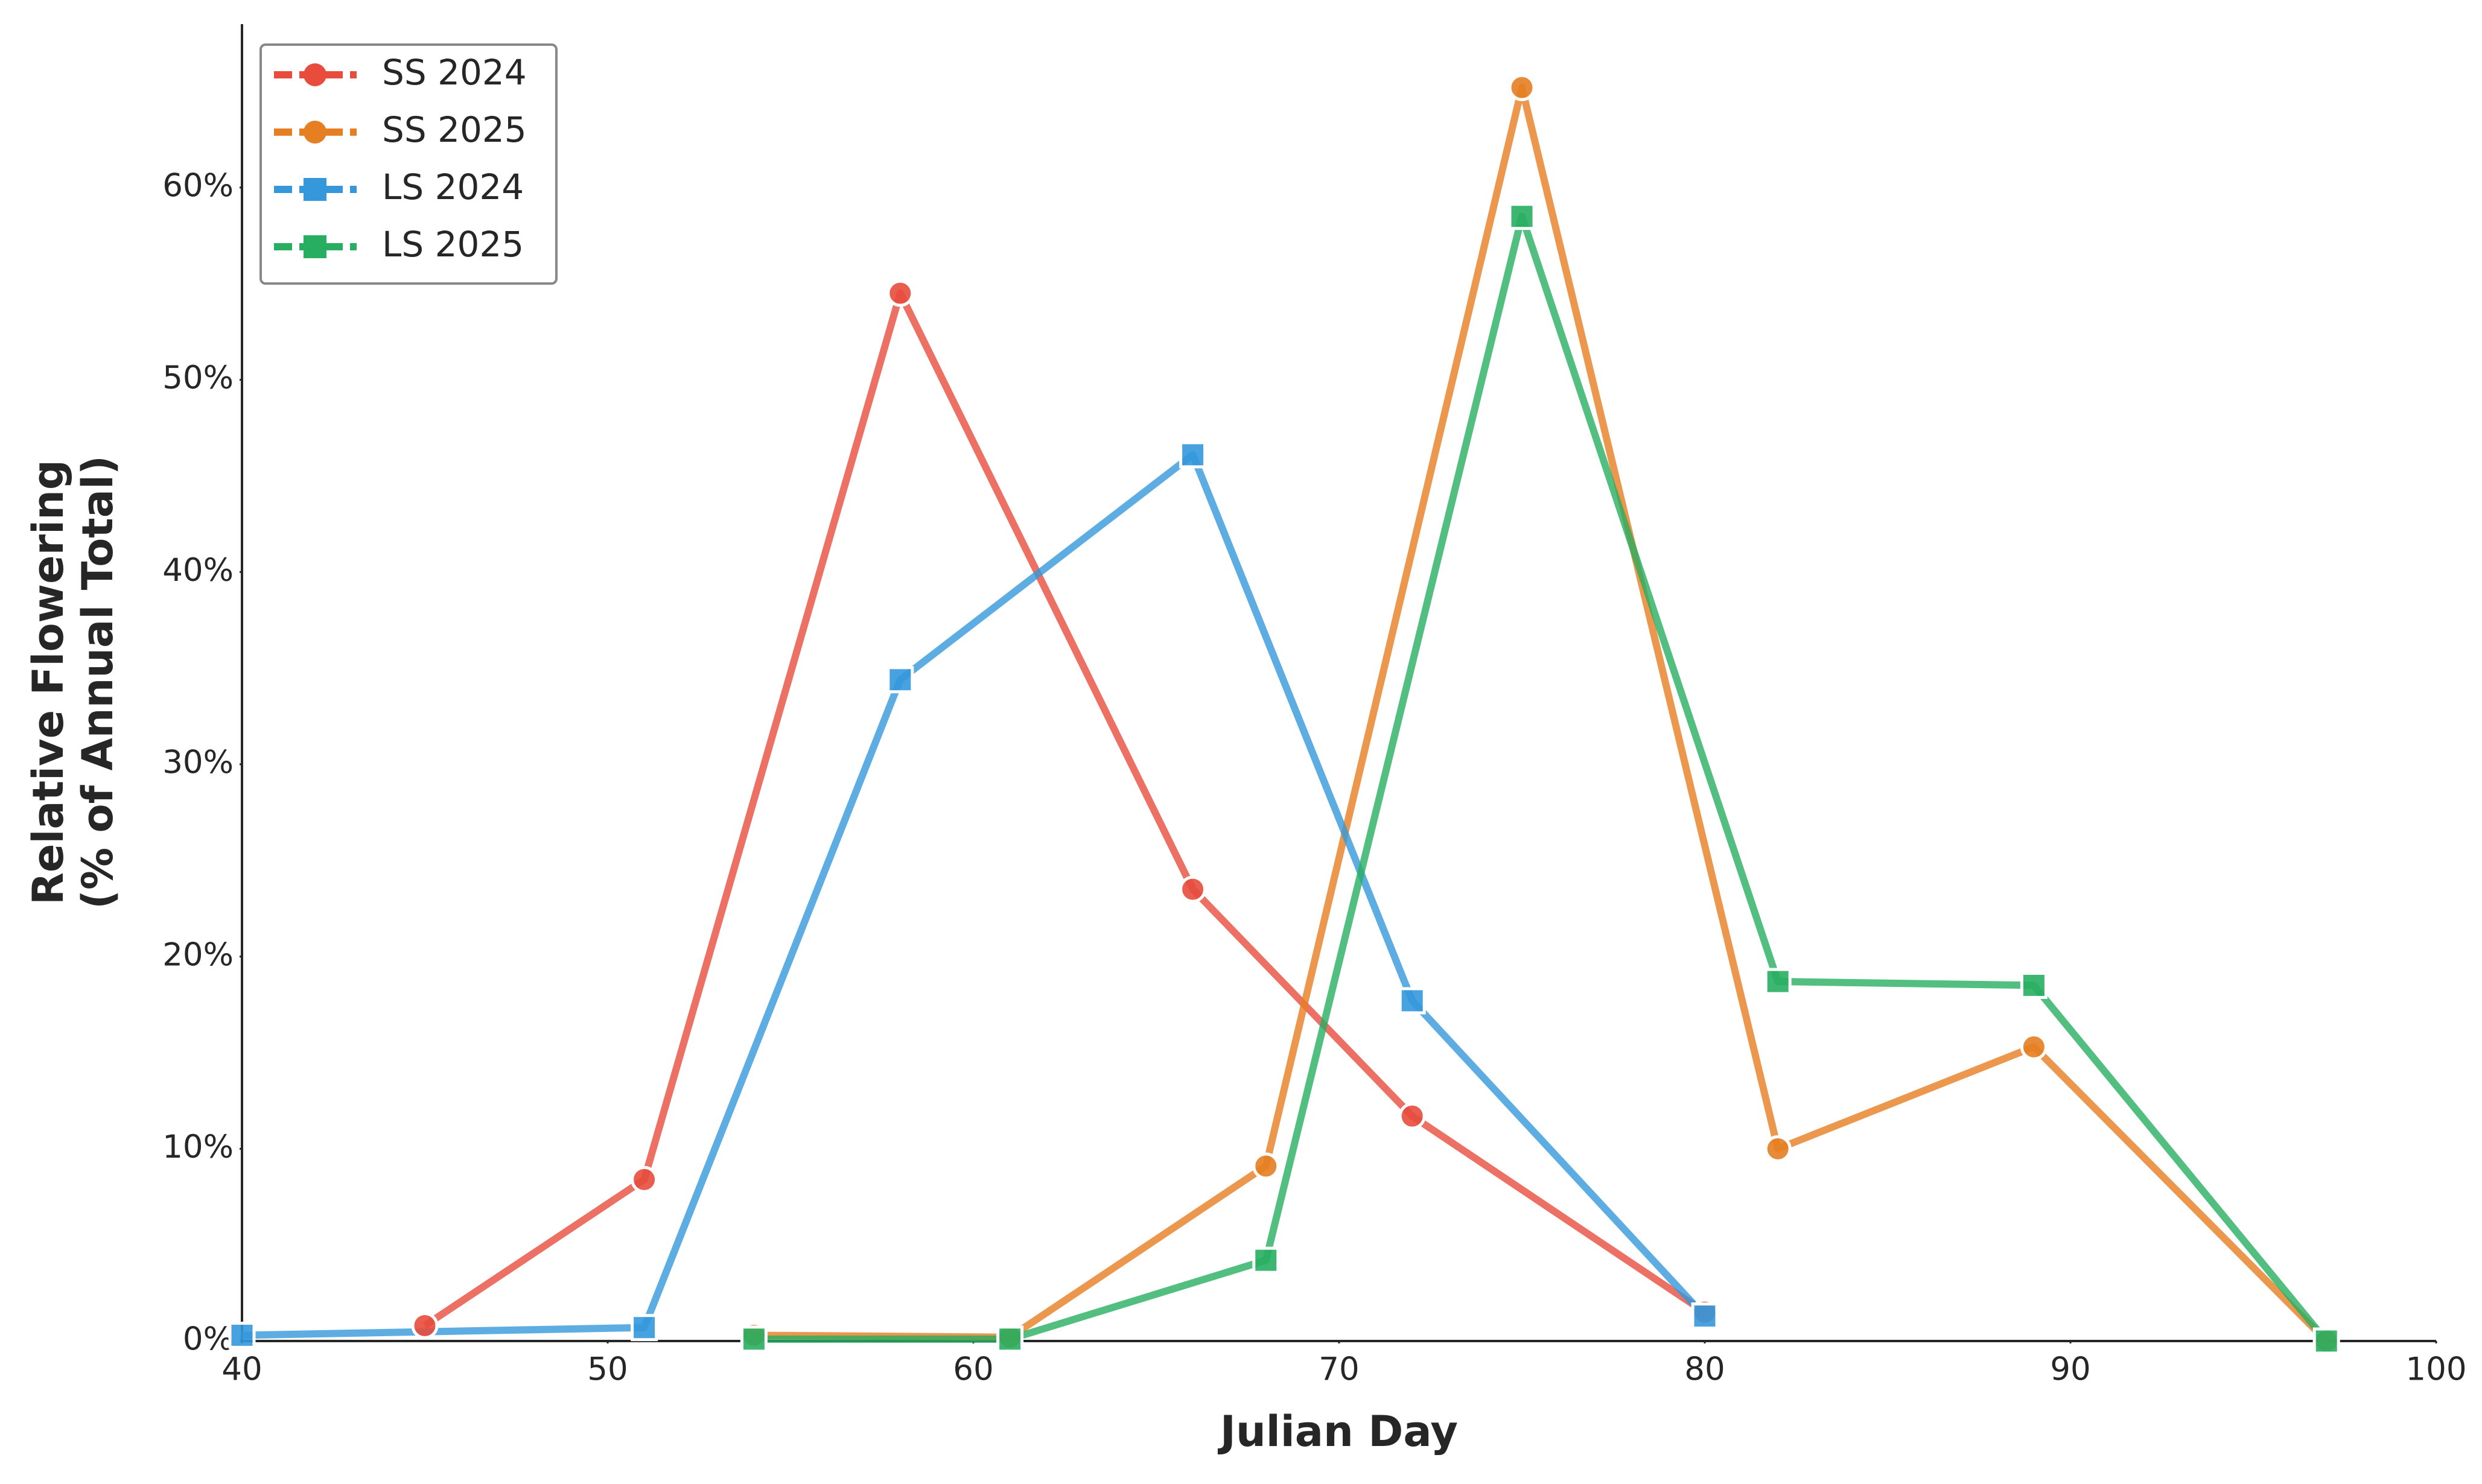 Image resolution: width=2482 pixels, height=1484 pixels. Describe the element at coordinates (973, 1369) in the screenshot. I see `x-tick-label: 60` at that location.